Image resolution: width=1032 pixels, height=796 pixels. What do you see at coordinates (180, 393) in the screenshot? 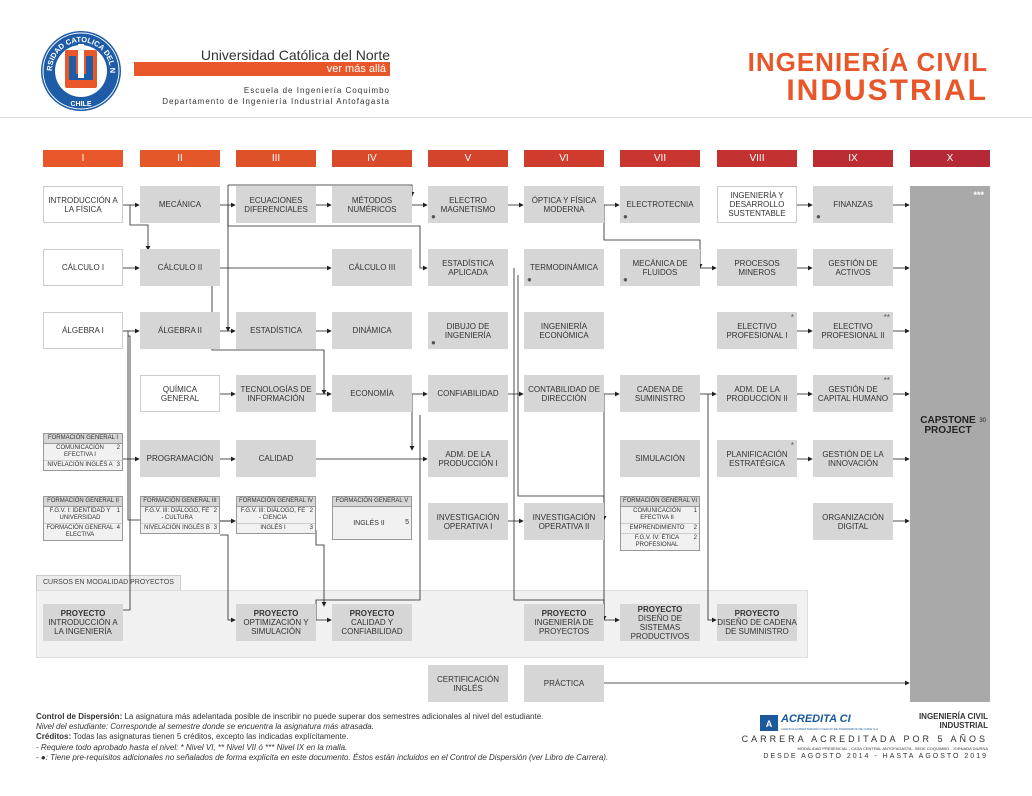
I see `course-quimica-general: QUÍMICA GENERAL` at bounding box center [180, 393].